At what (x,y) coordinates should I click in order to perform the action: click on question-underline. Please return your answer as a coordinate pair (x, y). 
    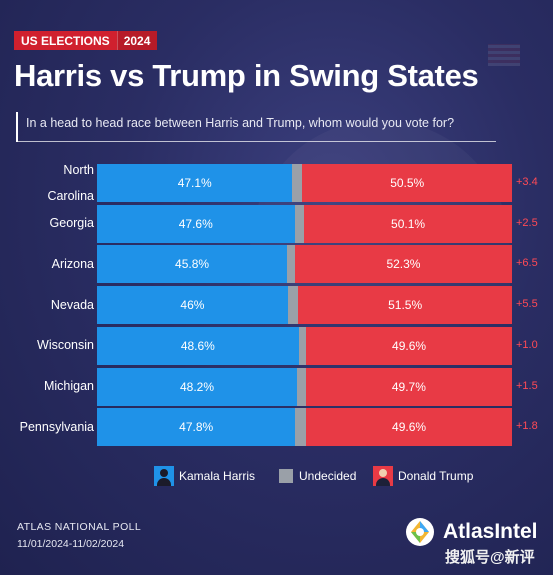
    Looking at the image, I should click on (256, 141).